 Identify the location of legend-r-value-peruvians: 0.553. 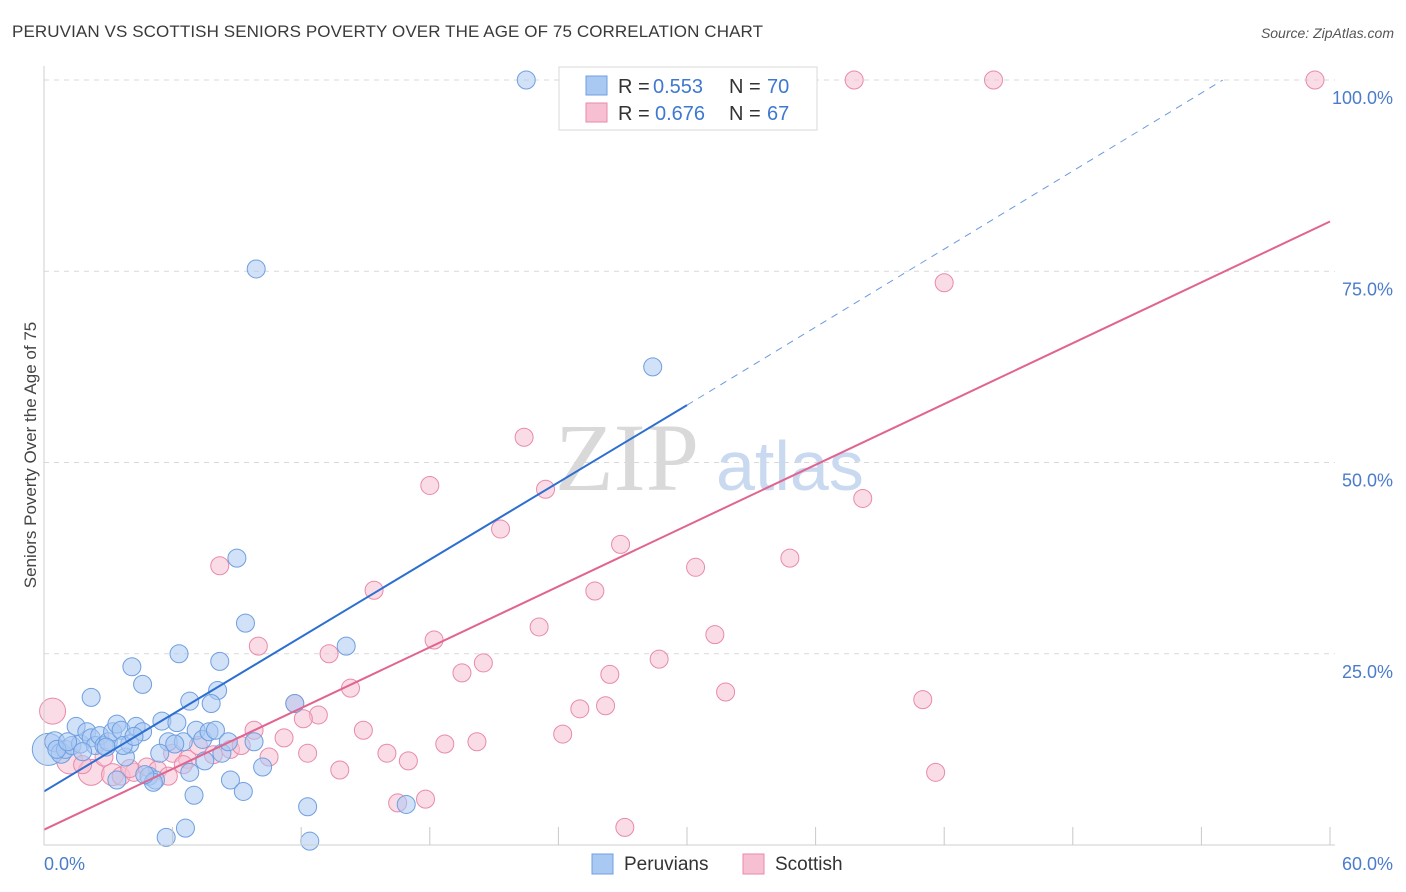
(678, 87).